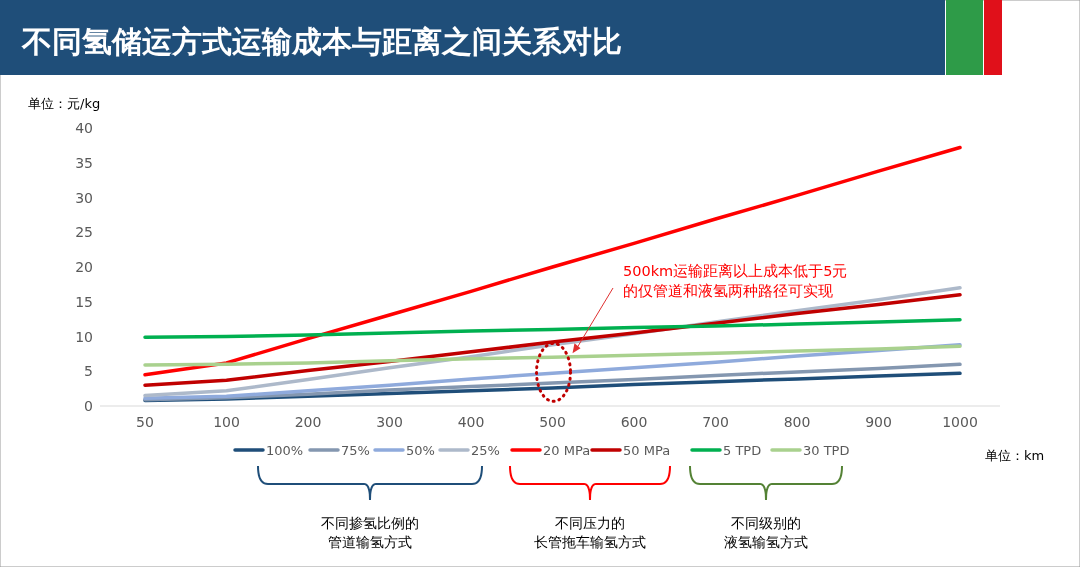 This screenshot has width=1080, height=567. What do you see at coordinates (355, 450) in the screenshot?
I see `legend-label: 75%` at bounding box center [355, 450].